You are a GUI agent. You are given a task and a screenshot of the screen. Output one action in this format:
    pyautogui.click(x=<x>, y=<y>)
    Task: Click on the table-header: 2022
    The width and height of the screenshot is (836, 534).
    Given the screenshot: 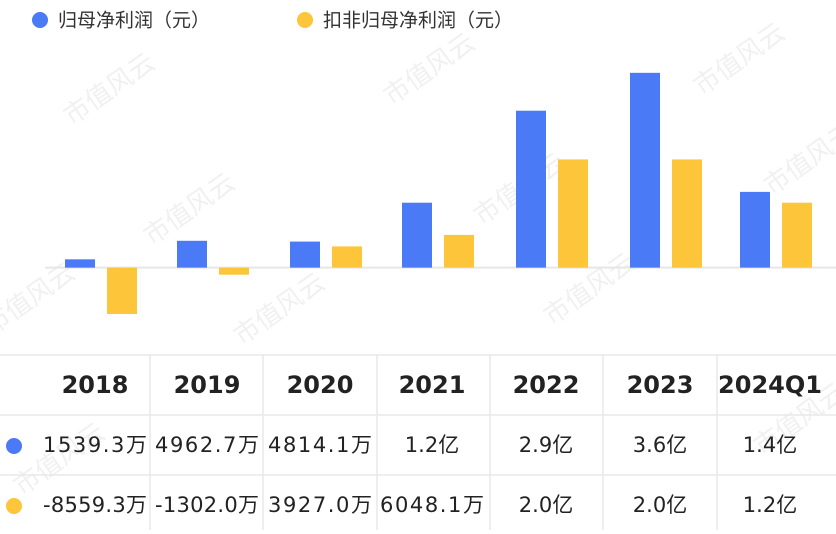 What is the action you would take?
    pyautogui.click(x=546, y=385)
    